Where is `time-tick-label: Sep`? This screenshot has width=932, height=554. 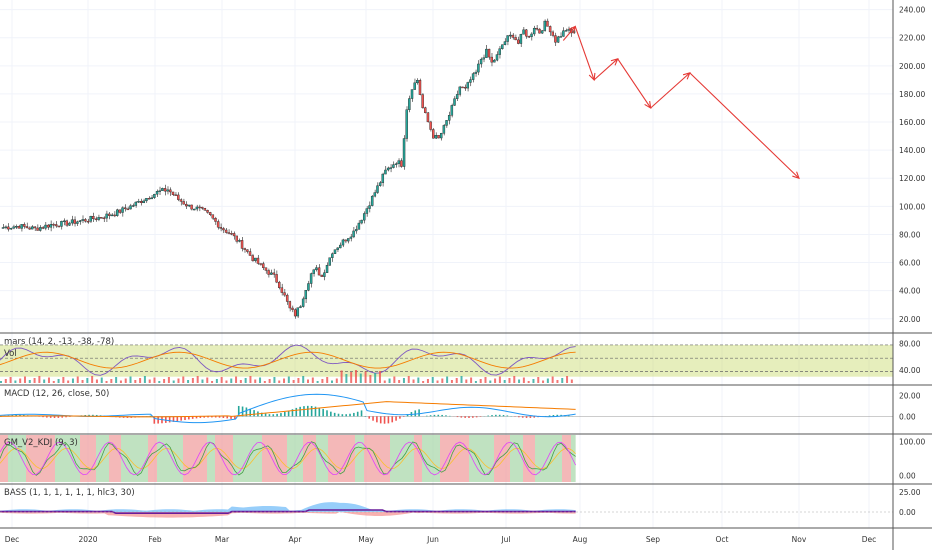
time-tick-label: Sep is located at coordinates (653, 539).